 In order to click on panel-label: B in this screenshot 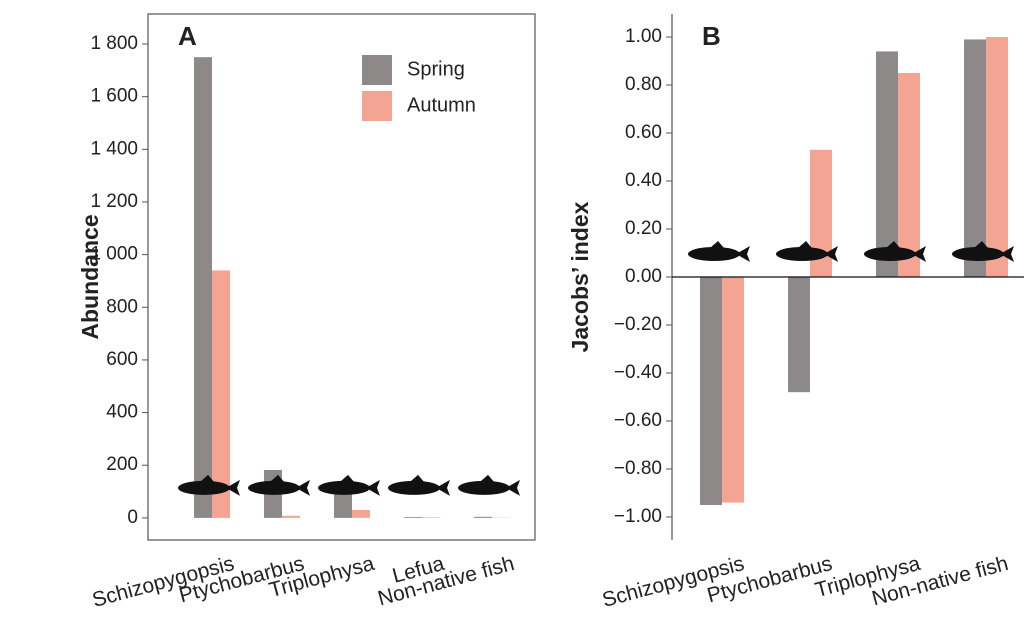, I will do `click(711, 36)`.